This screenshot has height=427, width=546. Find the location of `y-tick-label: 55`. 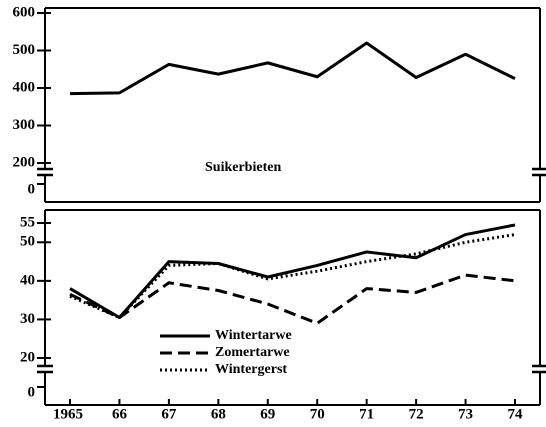

y-tick-label: 55 is located at coordinates (27, 222).